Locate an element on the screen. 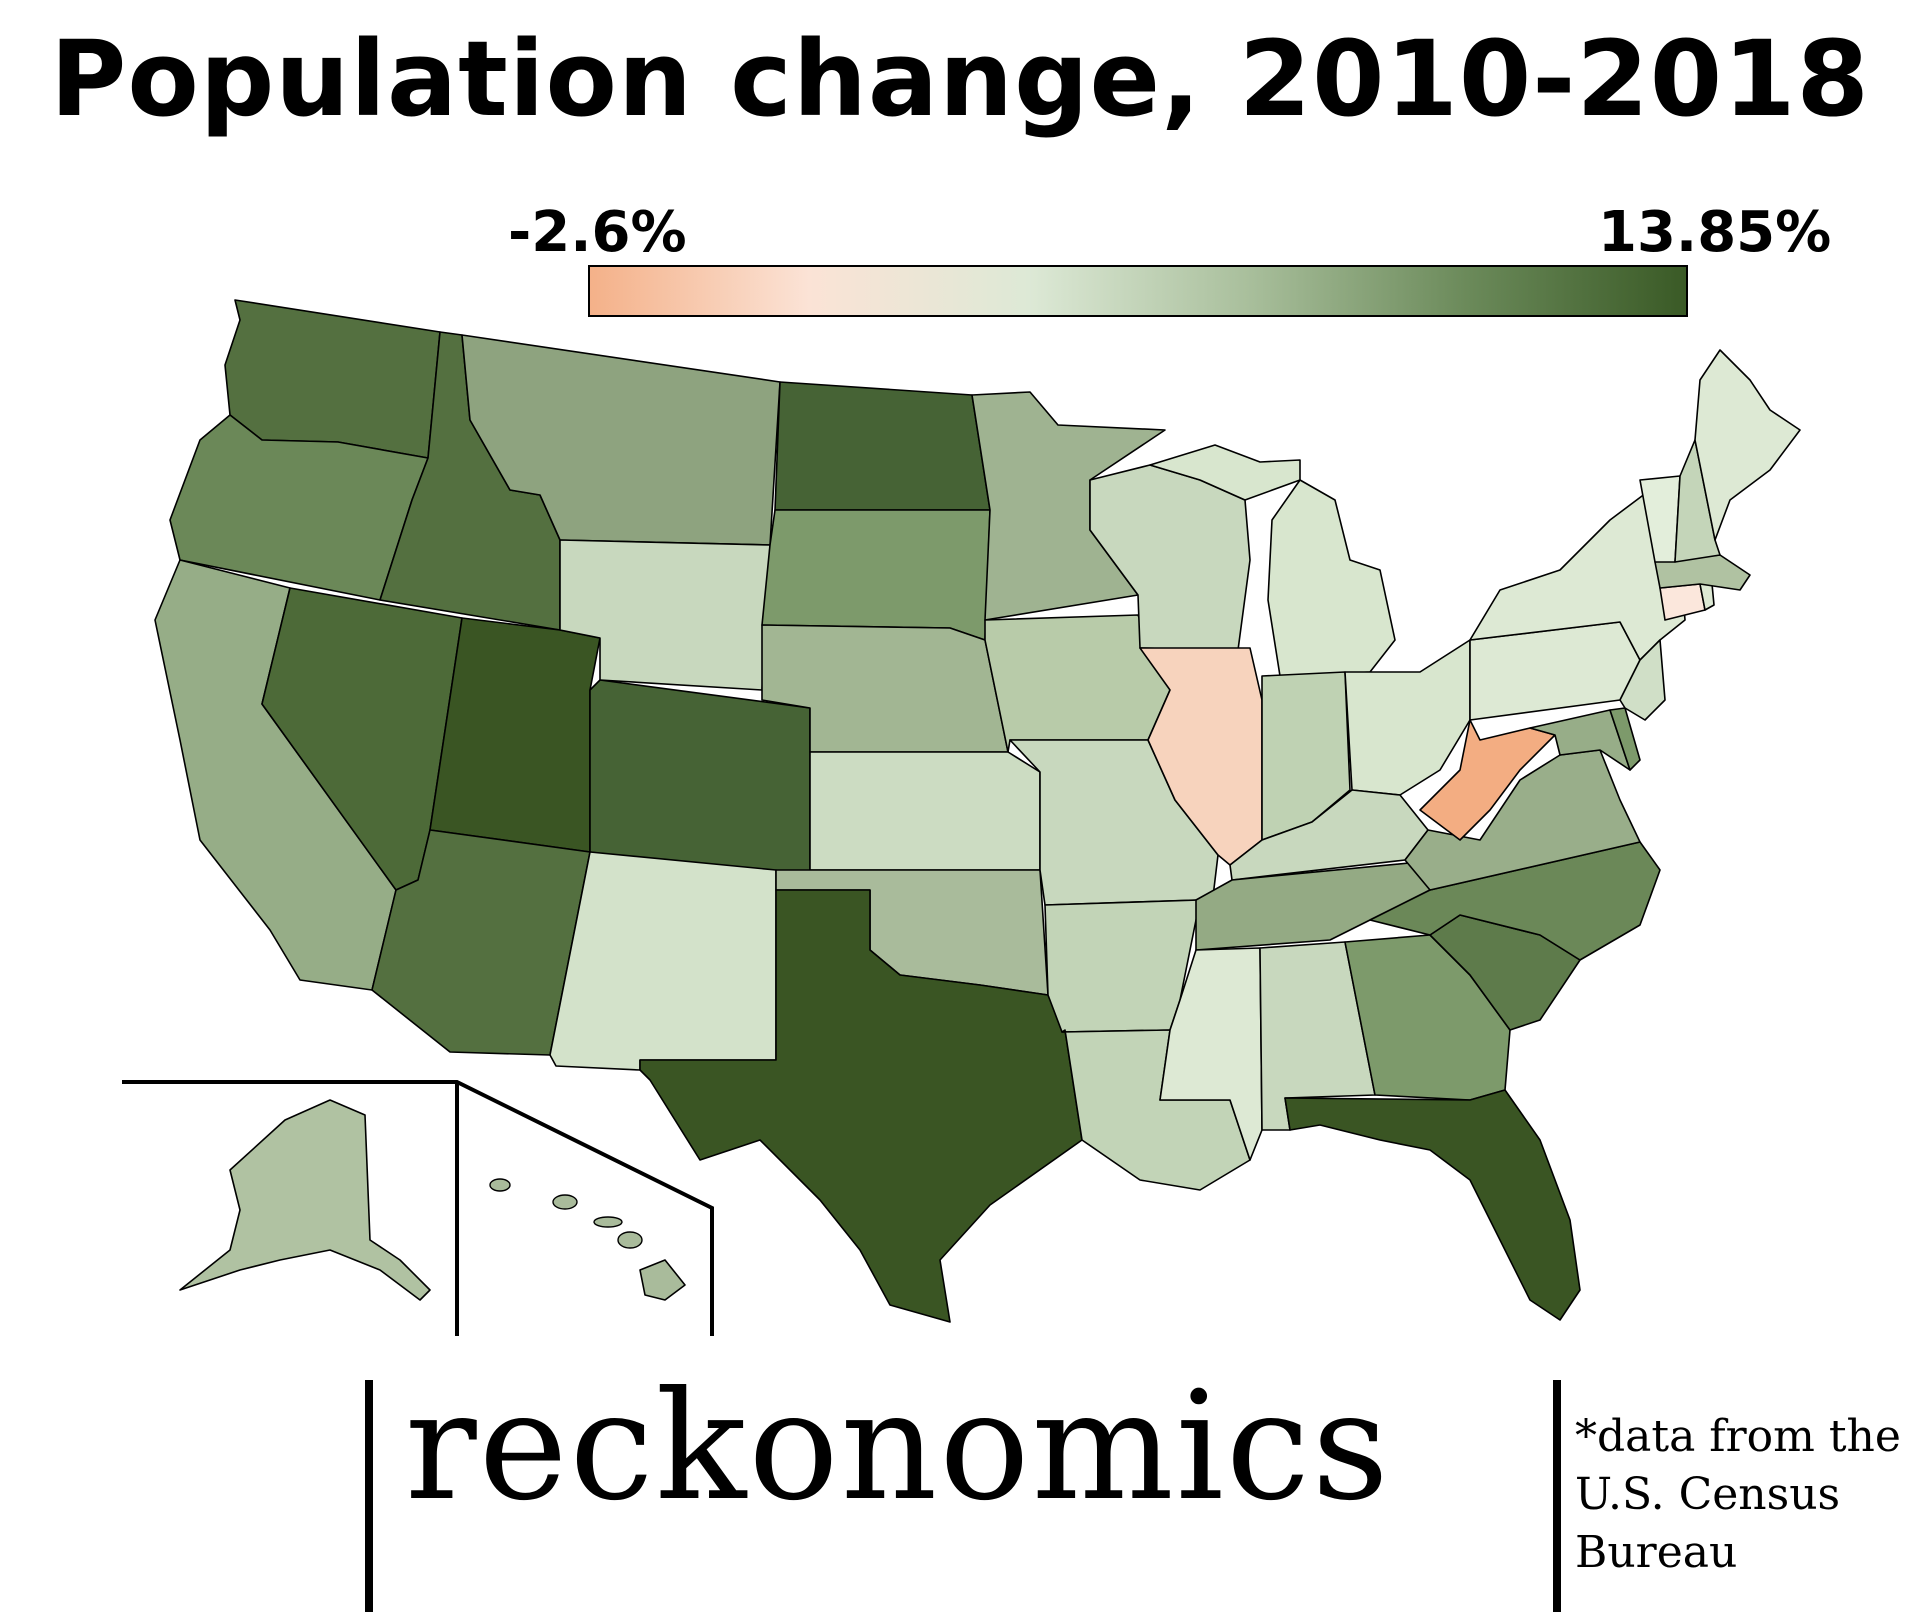 This screenshot has height=1621, width=1920. brand-bar-left is located at coordinates (369, 1496).